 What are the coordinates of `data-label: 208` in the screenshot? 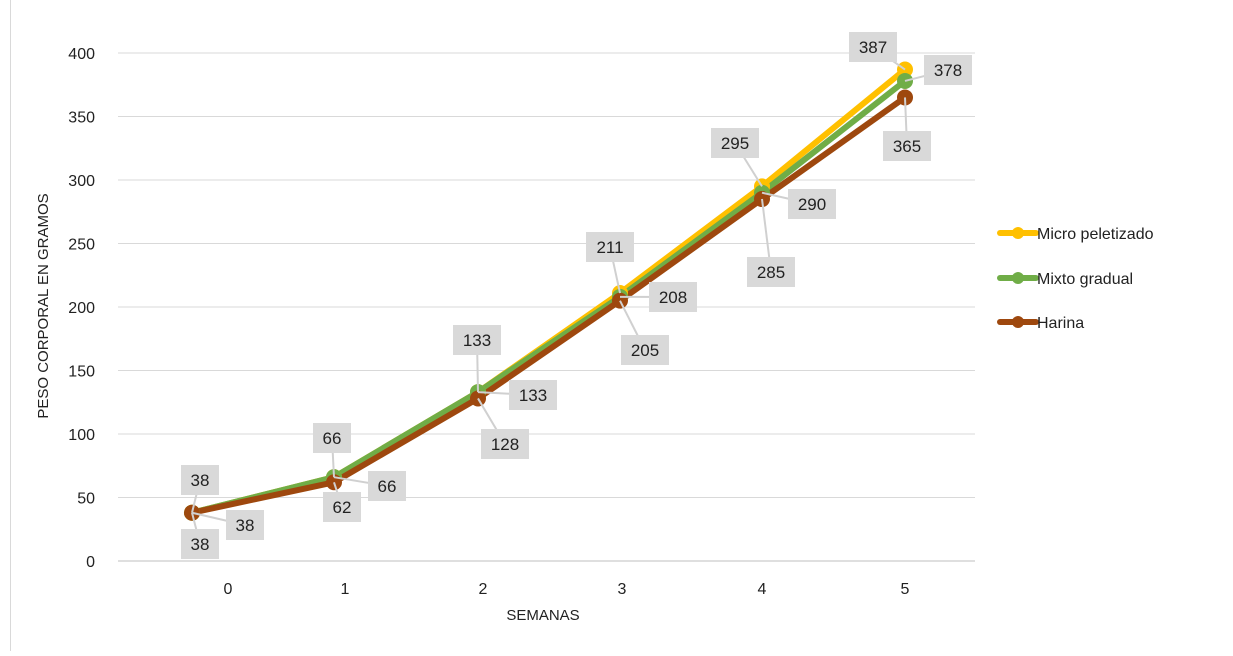 It's located at (673, 297).